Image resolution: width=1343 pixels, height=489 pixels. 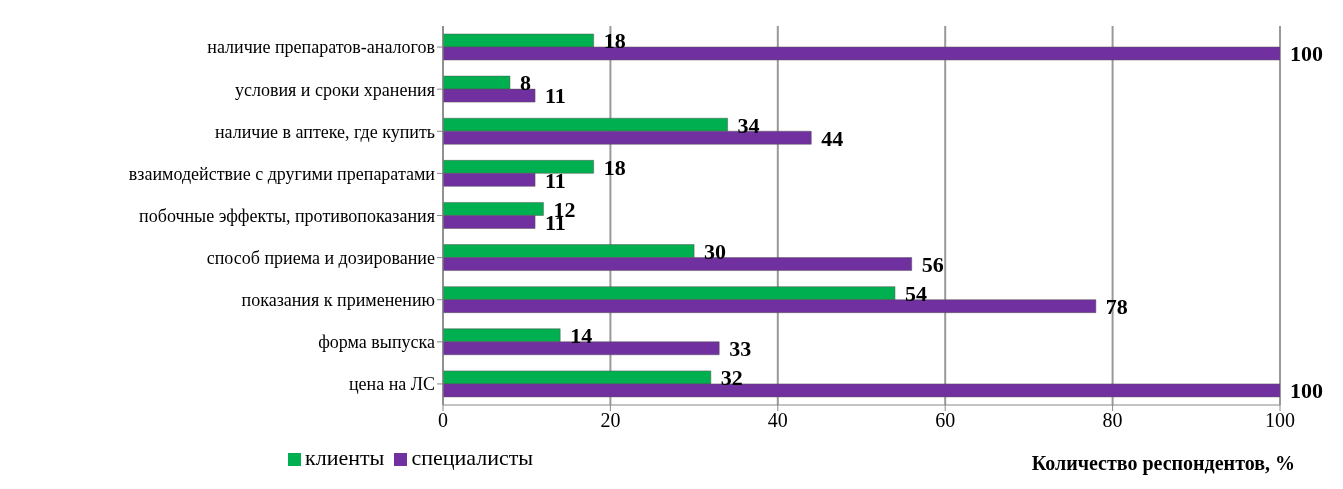 What do you see at coordinates (391, 384) in the screenshot?
I see `y-tick-label: цена на ЛС` at bounding box center [391, 384].